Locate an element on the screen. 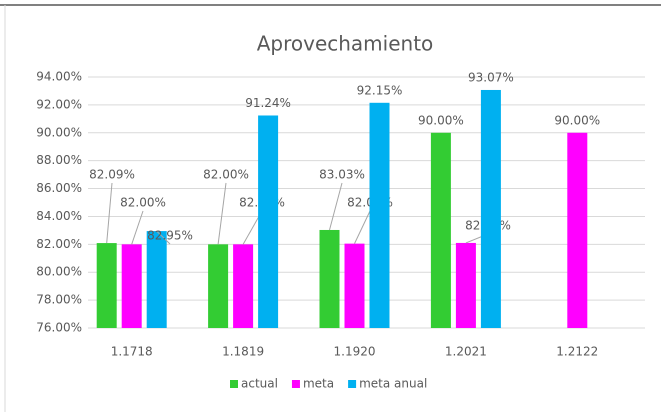 This screenshot has width=661, height=412. x-tick-label: 1.1920 is located at coordinates (355, 352).